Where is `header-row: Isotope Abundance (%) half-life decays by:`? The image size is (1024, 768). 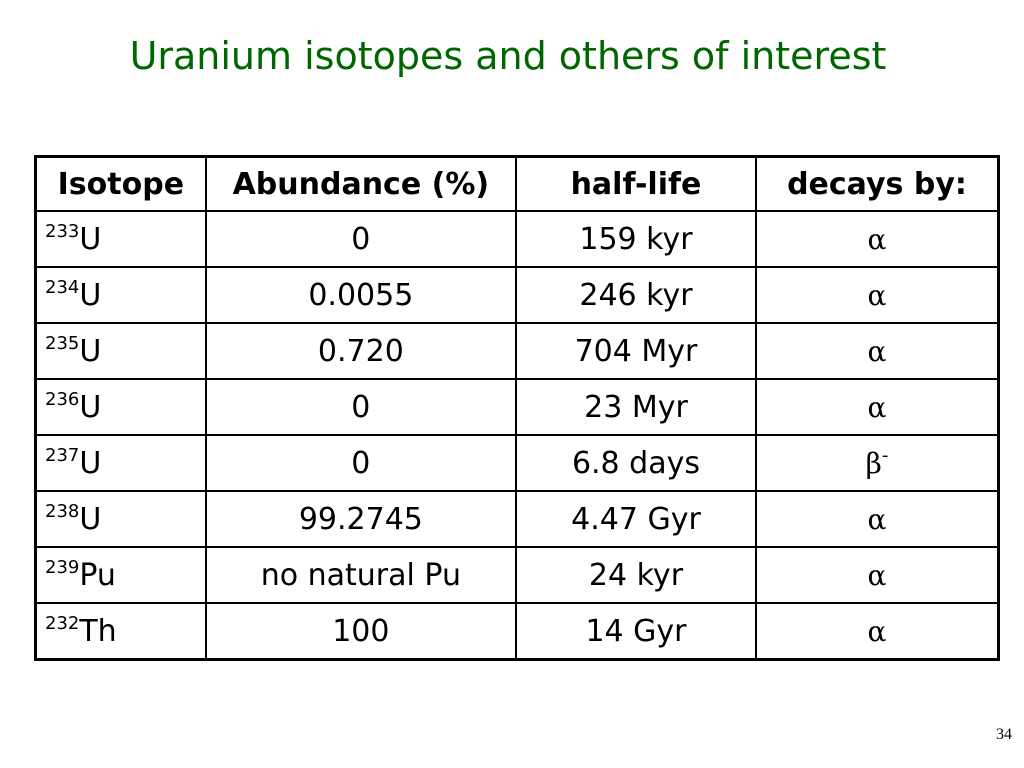 header-row: Isotope Abundance (%) half-life decays by: is located at coordinates (517, 183).